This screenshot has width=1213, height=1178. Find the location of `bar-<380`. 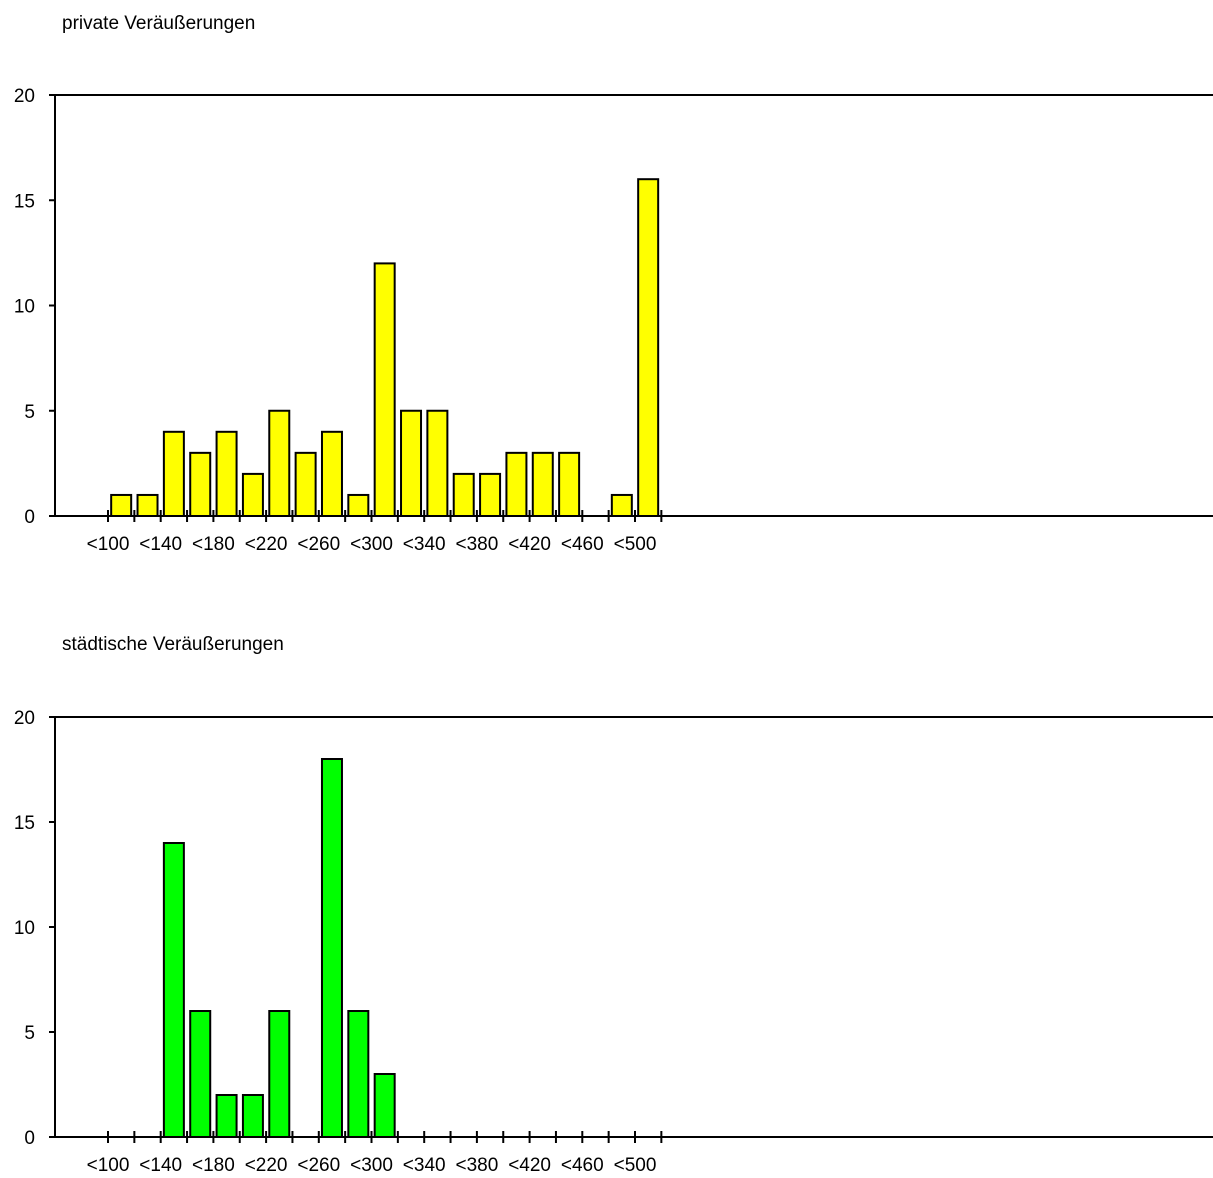

bar-<380 is located at coordinates (463, 494).